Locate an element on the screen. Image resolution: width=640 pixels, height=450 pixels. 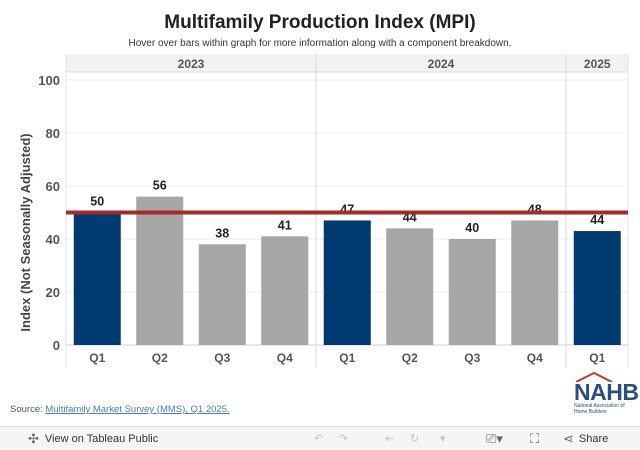
revert-icon: ⇤ is located at coordinates (390, 439).